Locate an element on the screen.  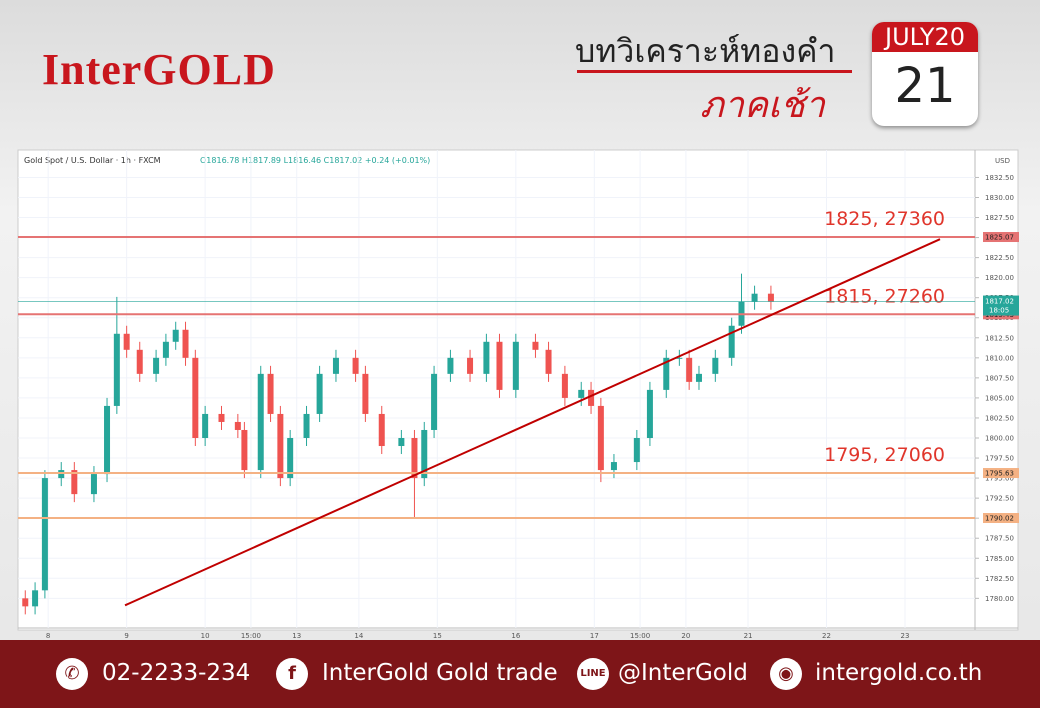
x-tick-label: 23 is located at coordinates (905, 636).